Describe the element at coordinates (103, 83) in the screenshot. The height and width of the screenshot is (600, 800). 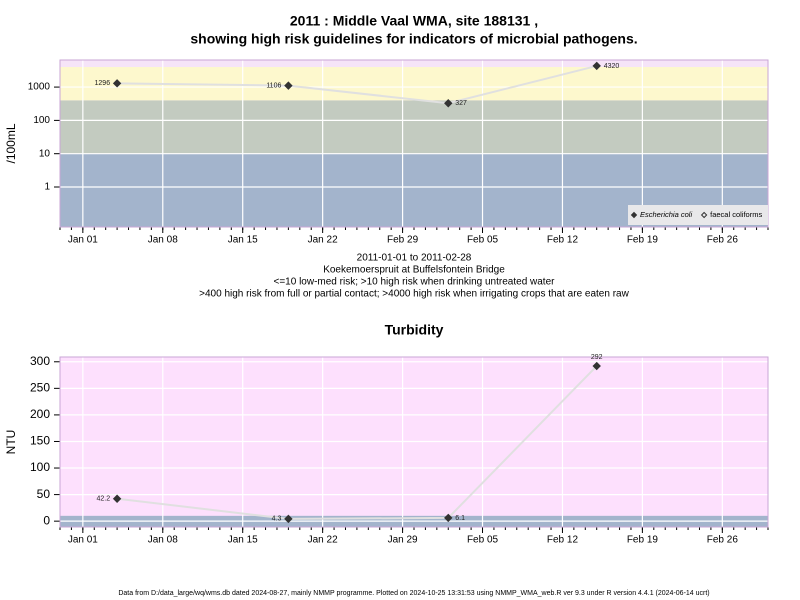
I see `data-label: 1296` at that location.